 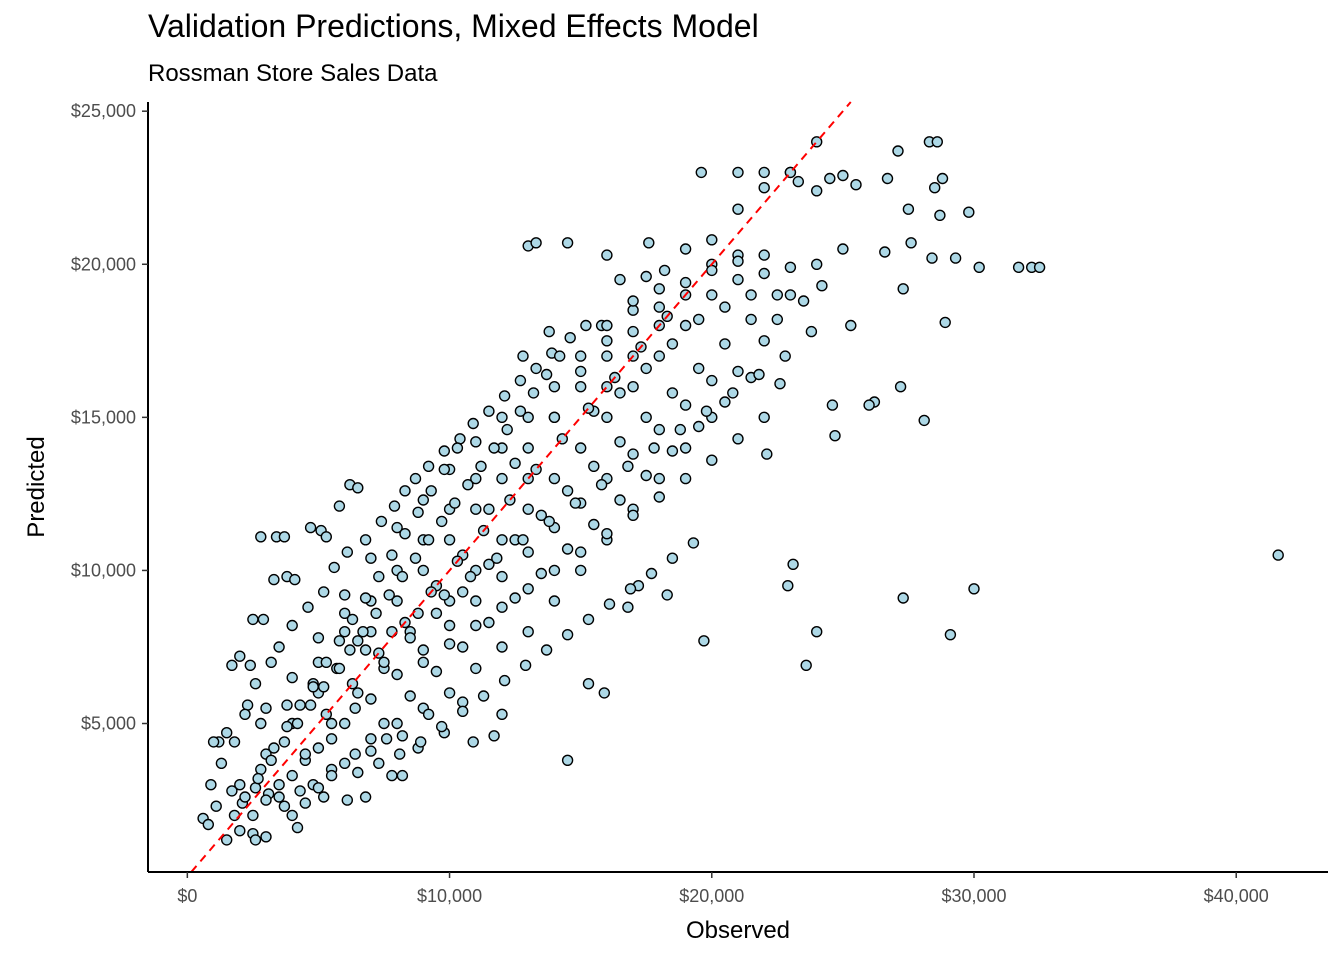 I want to click on y-axis-ticks: $5,000 $10,000 $15,000 $20,000 $25,000, so click(x=109, y=417).